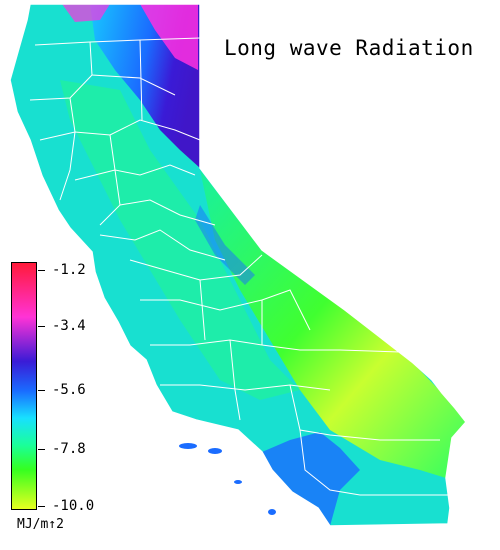 The width and height of the screenshot is (500, 550). I want to click on tick-label-4: -7.8, so click(69, 449).